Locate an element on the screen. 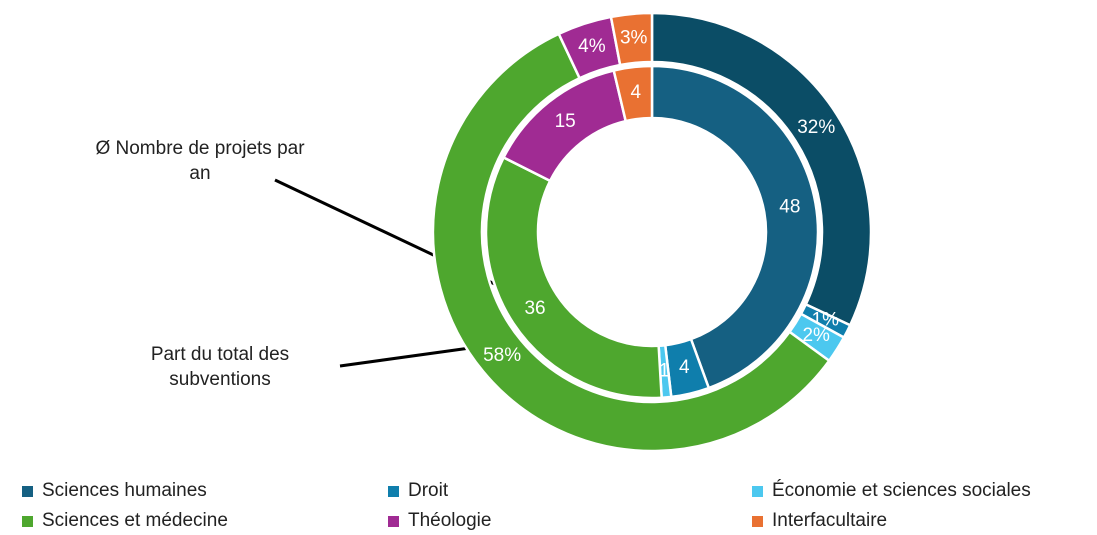 Image resolution: width=1097 pixels, height=535 pixels. legend-item: Sciences et médecine is located at coordinates (125, 521).